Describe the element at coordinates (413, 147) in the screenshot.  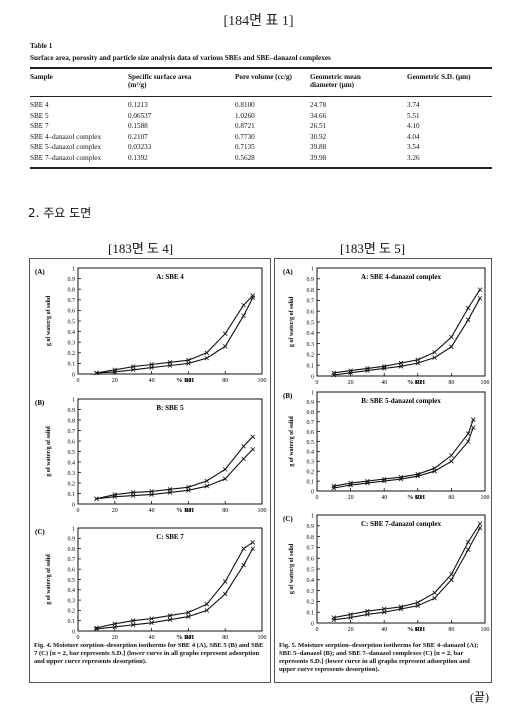
I see `table-cell: 3.54` at that location.